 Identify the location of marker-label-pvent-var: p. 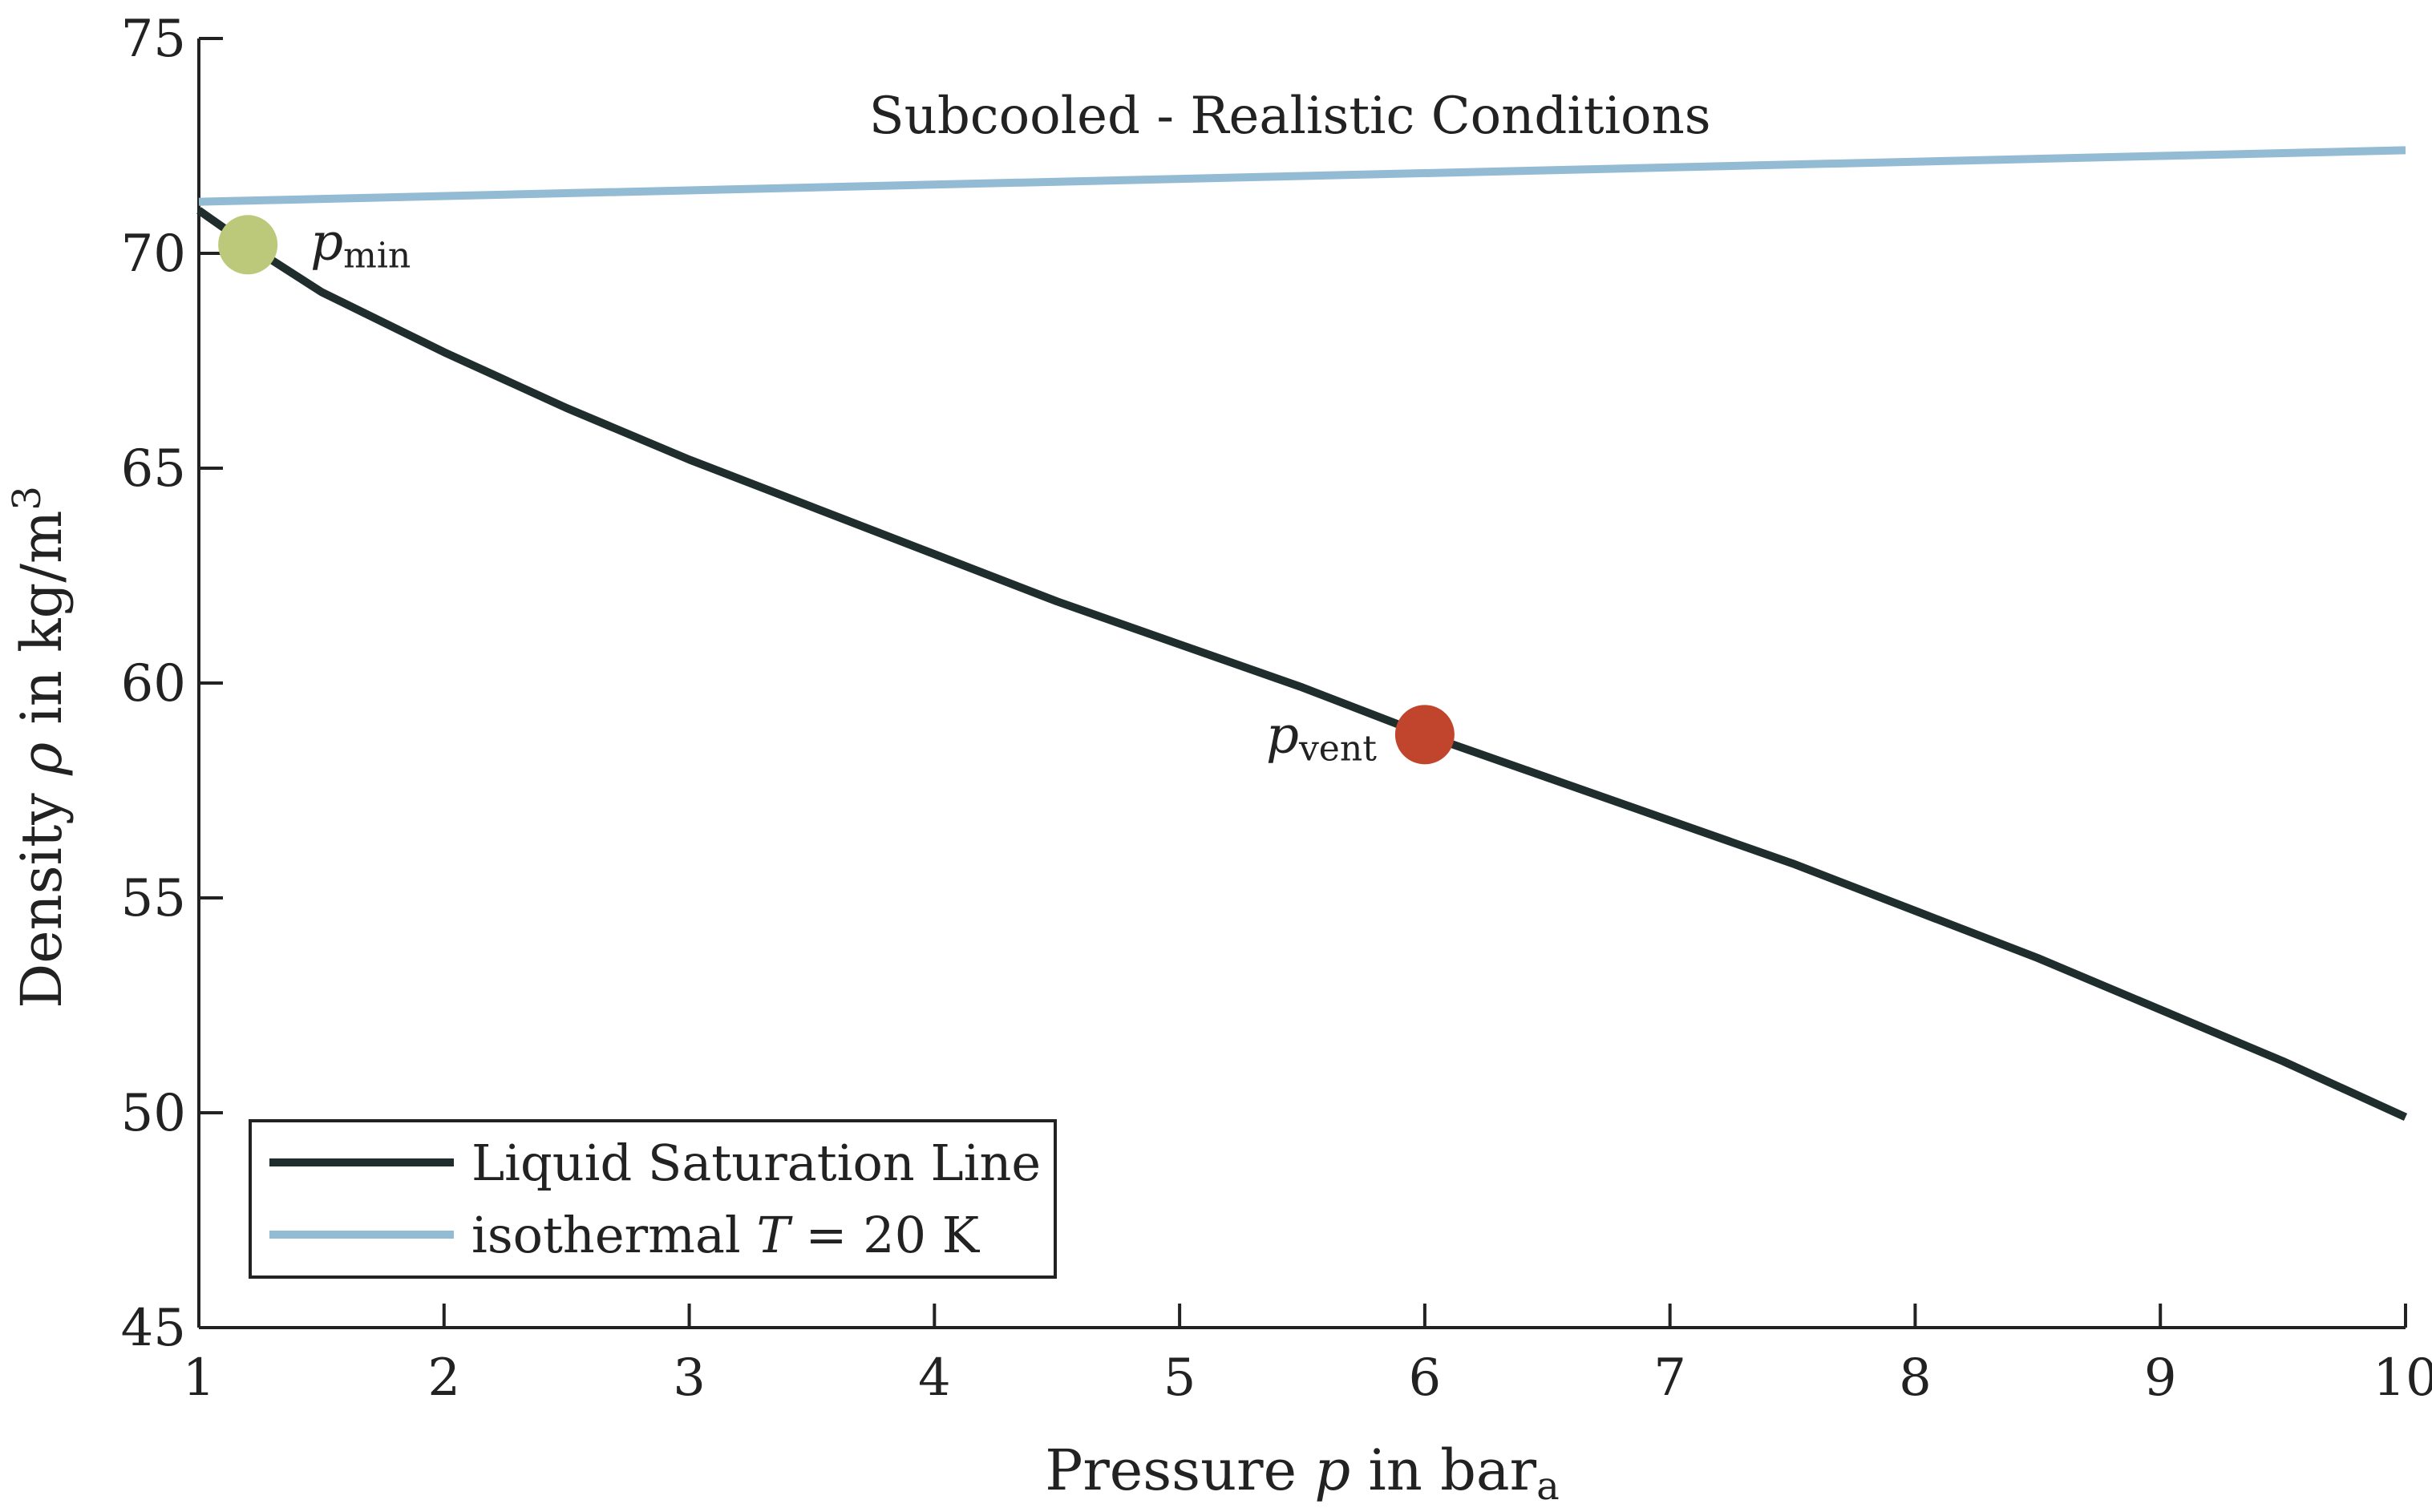
(1282, 735).